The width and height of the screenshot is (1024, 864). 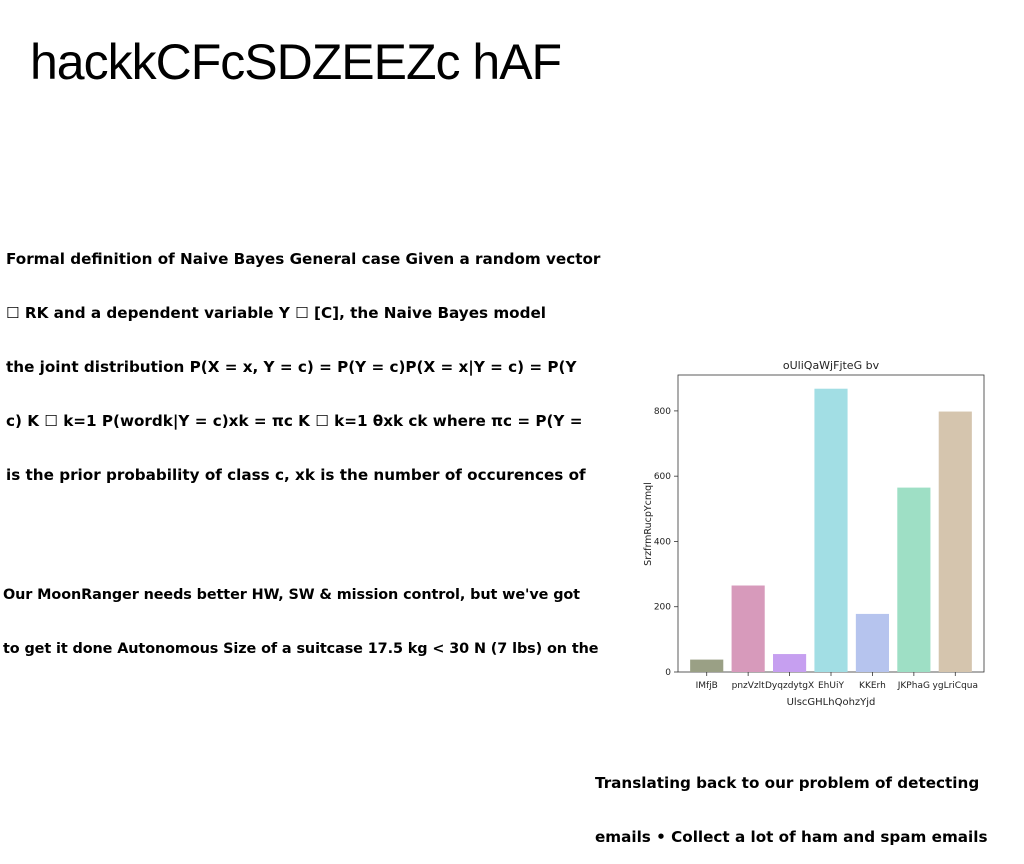 I want to click on y-tick-label: 400, so click(x=662, y=542).